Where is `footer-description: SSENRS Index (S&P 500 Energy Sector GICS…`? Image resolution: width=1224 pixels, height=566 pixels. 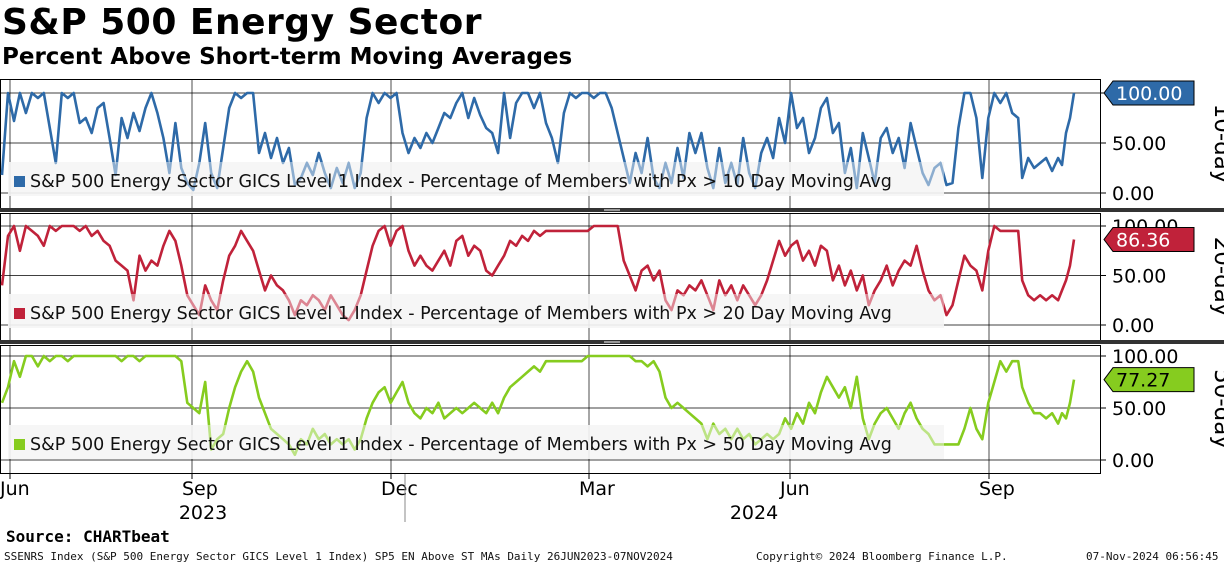
footer-description: SSENRS Index (S&P 500 Energy Sector GICS… is located at coordinates (338, 556).